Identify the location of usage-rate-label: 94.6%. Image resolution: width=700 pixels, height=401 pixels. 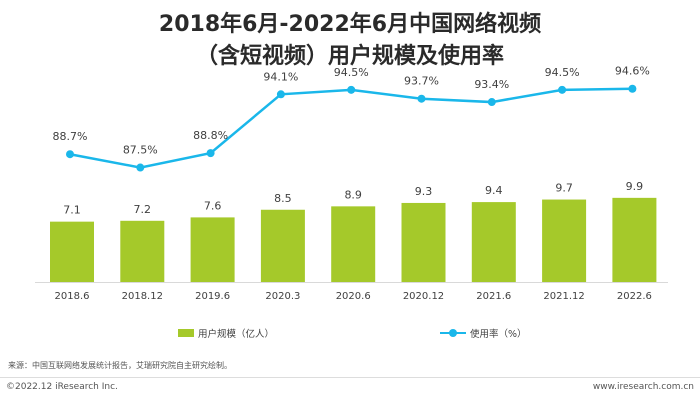
(632, 71).